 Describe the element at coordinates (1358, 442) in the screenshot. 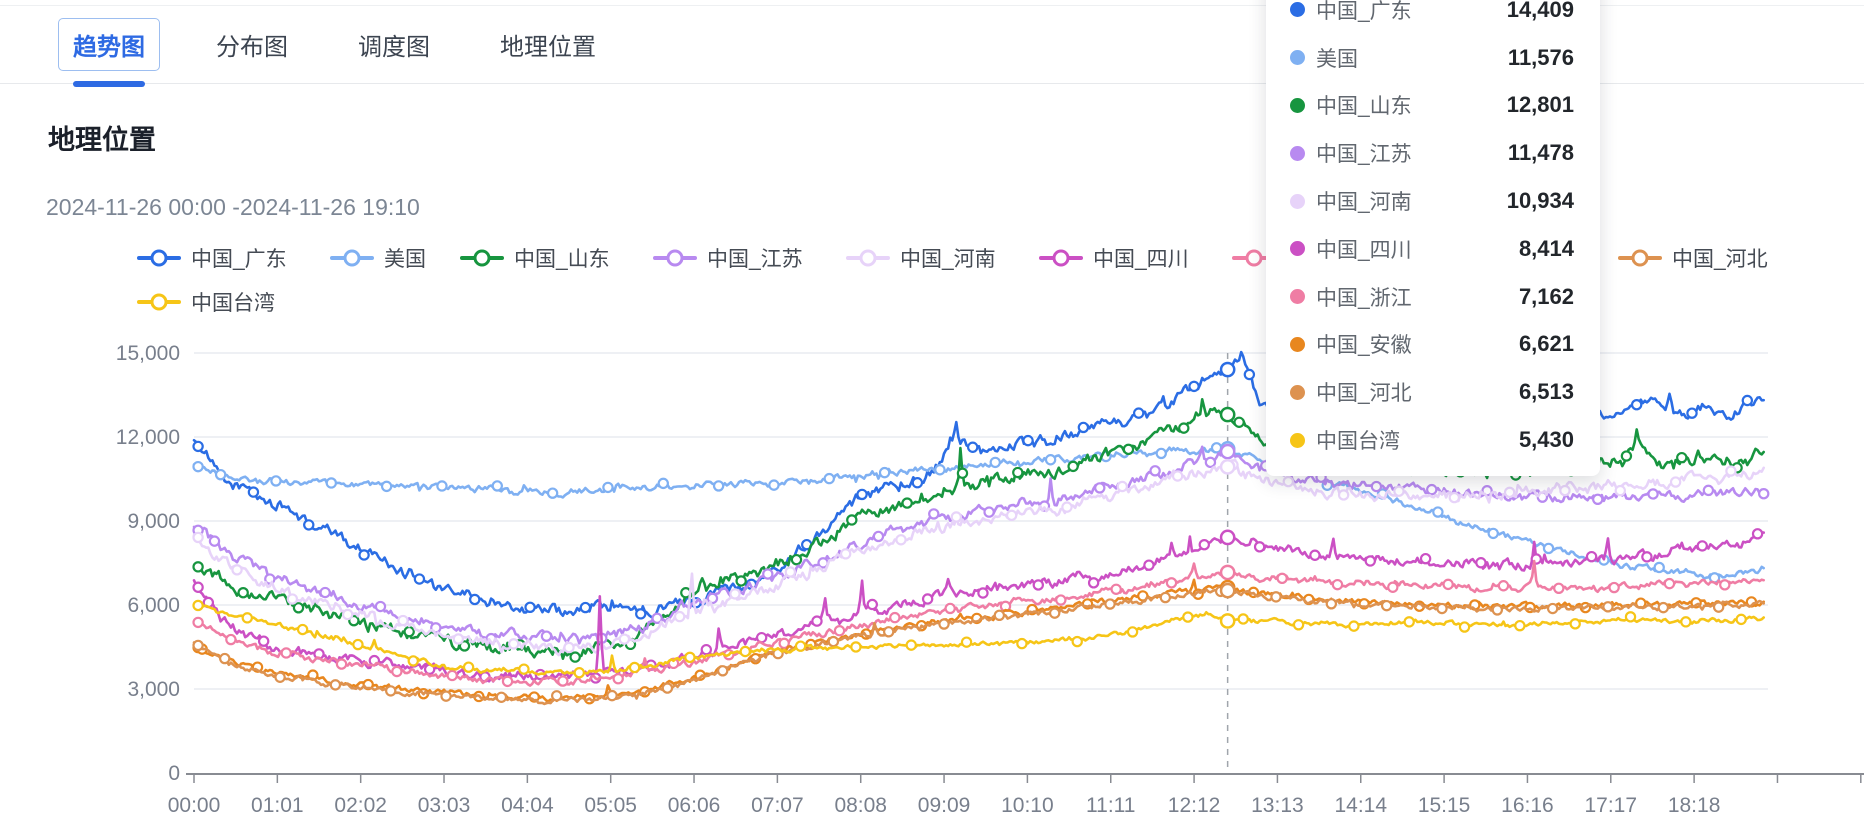

I see `tooltip-series-name: 中国台湾` at that location.